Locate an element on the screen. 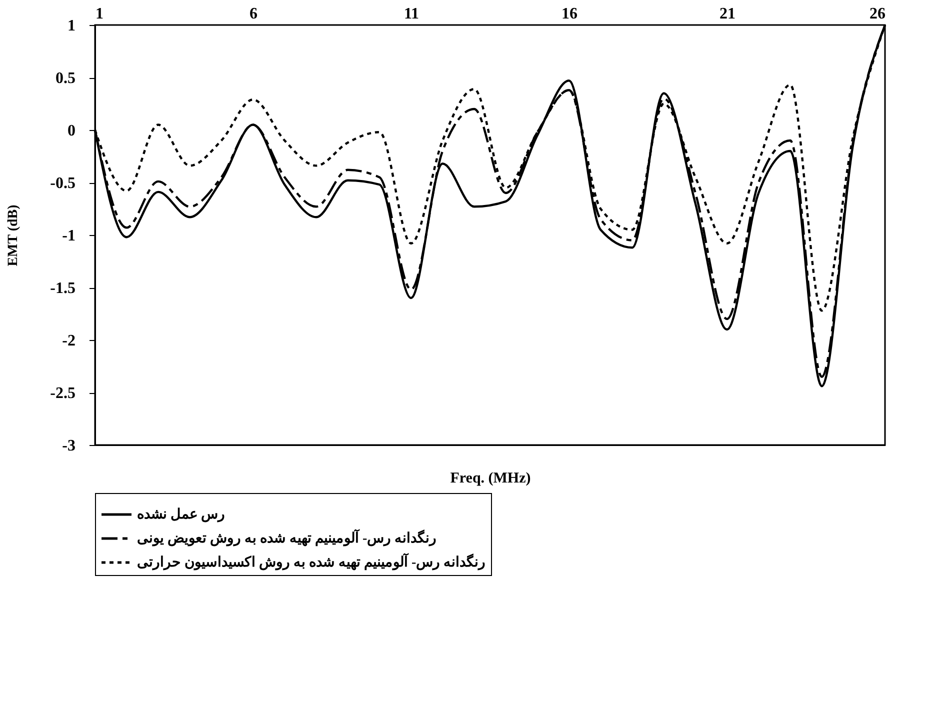 This screenshot has height=701, width=938. x-tick-label: 16 is located at coordinates (570, 14).